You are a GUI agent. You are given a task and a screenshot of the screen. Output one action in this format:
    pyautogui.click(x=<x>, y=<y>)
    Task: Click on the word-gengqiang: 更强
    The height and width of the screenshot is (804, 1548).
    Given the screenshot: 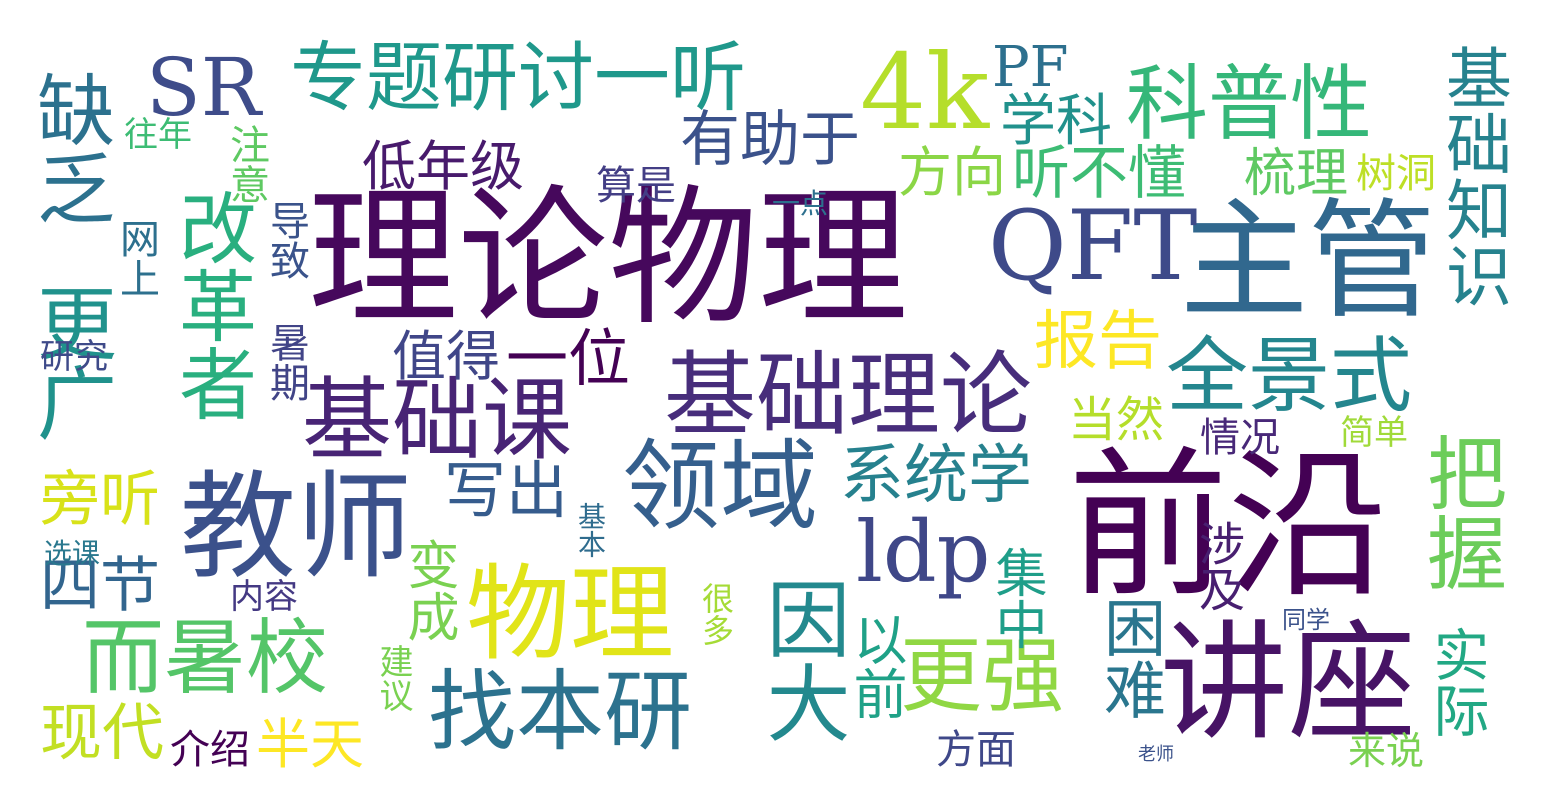 What is the action you would take?
    pyautogui.click(x=982, y=676)
    